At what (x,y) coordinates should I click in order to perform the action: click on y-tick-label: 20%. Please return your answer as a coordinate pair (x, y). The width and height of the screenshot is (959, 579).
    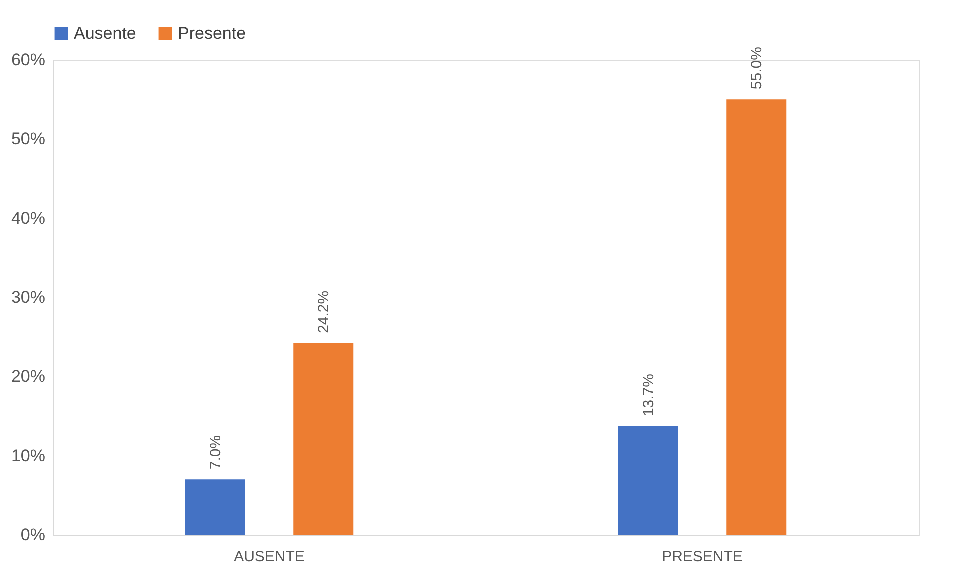
    Looking at the image, I should click on (28, 376).